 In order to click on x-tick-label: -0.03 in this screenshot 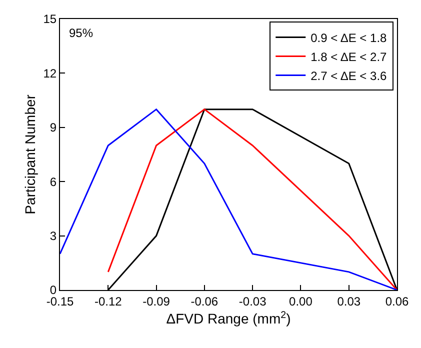, I will do `click(252, 301)`.